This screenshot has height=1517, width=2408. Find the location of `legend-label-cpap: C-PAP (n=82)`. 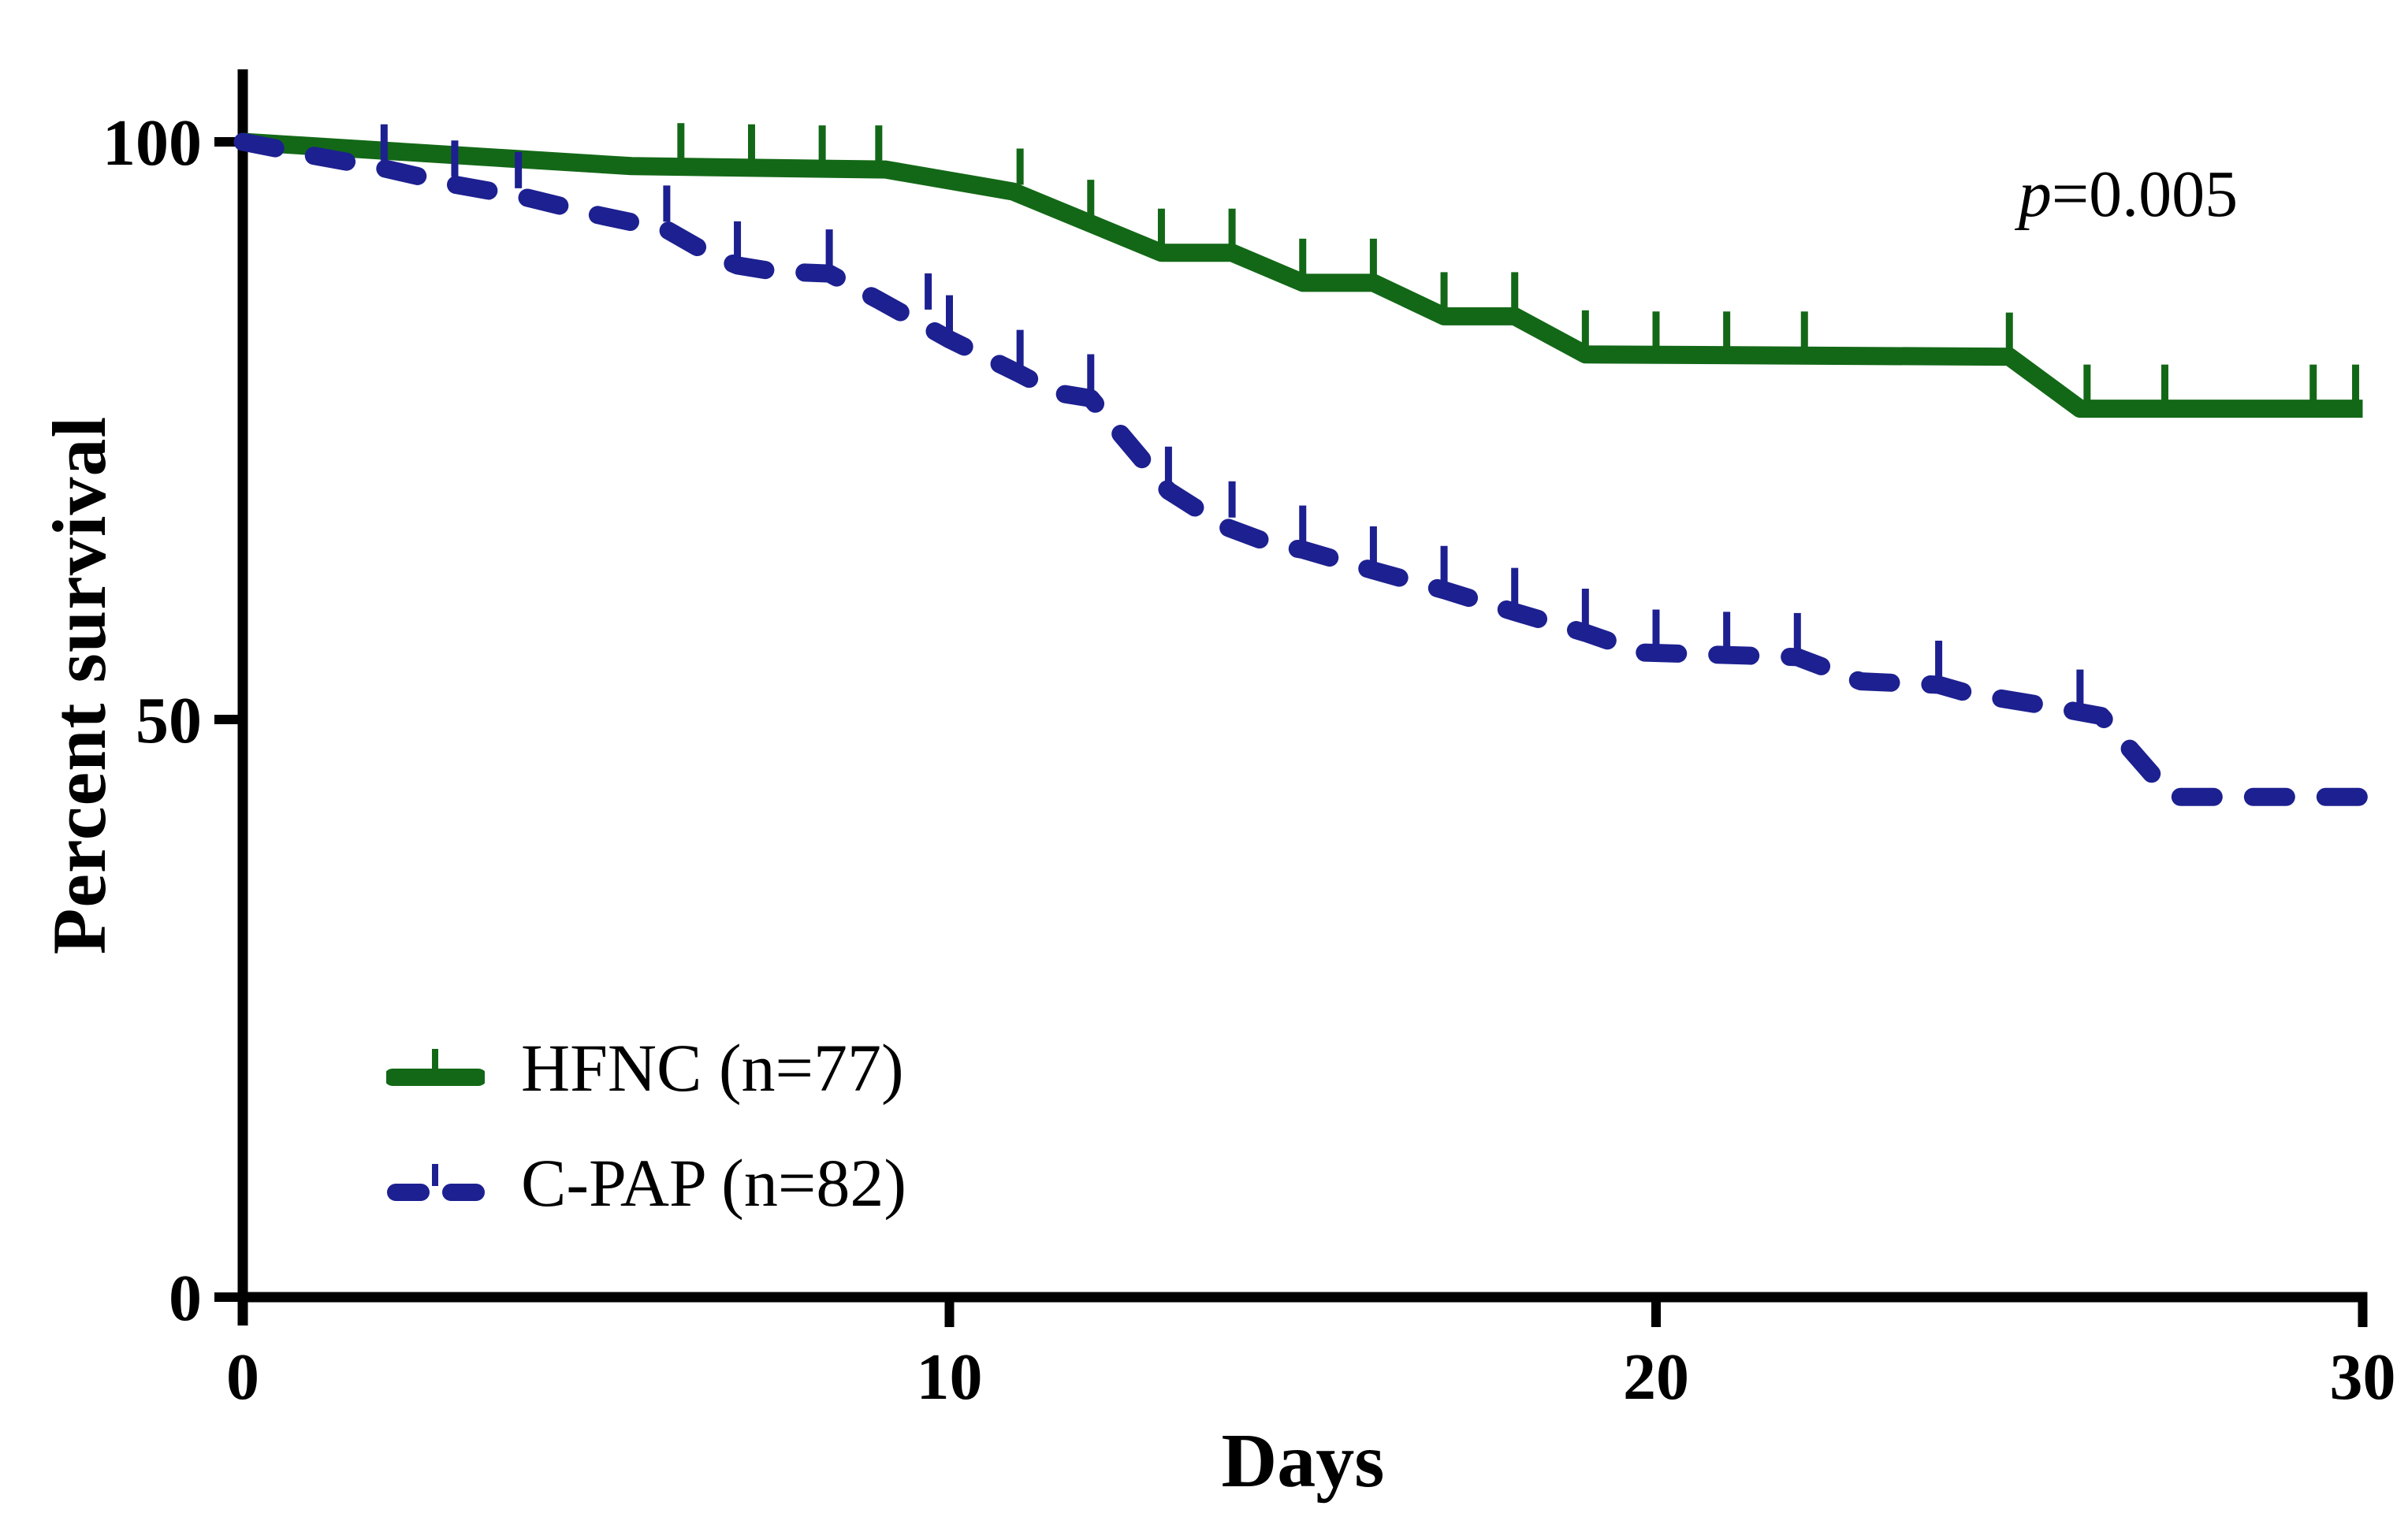

legend-label-cpap: C-PAP (n=82) is located at coordinates (713, 1183).